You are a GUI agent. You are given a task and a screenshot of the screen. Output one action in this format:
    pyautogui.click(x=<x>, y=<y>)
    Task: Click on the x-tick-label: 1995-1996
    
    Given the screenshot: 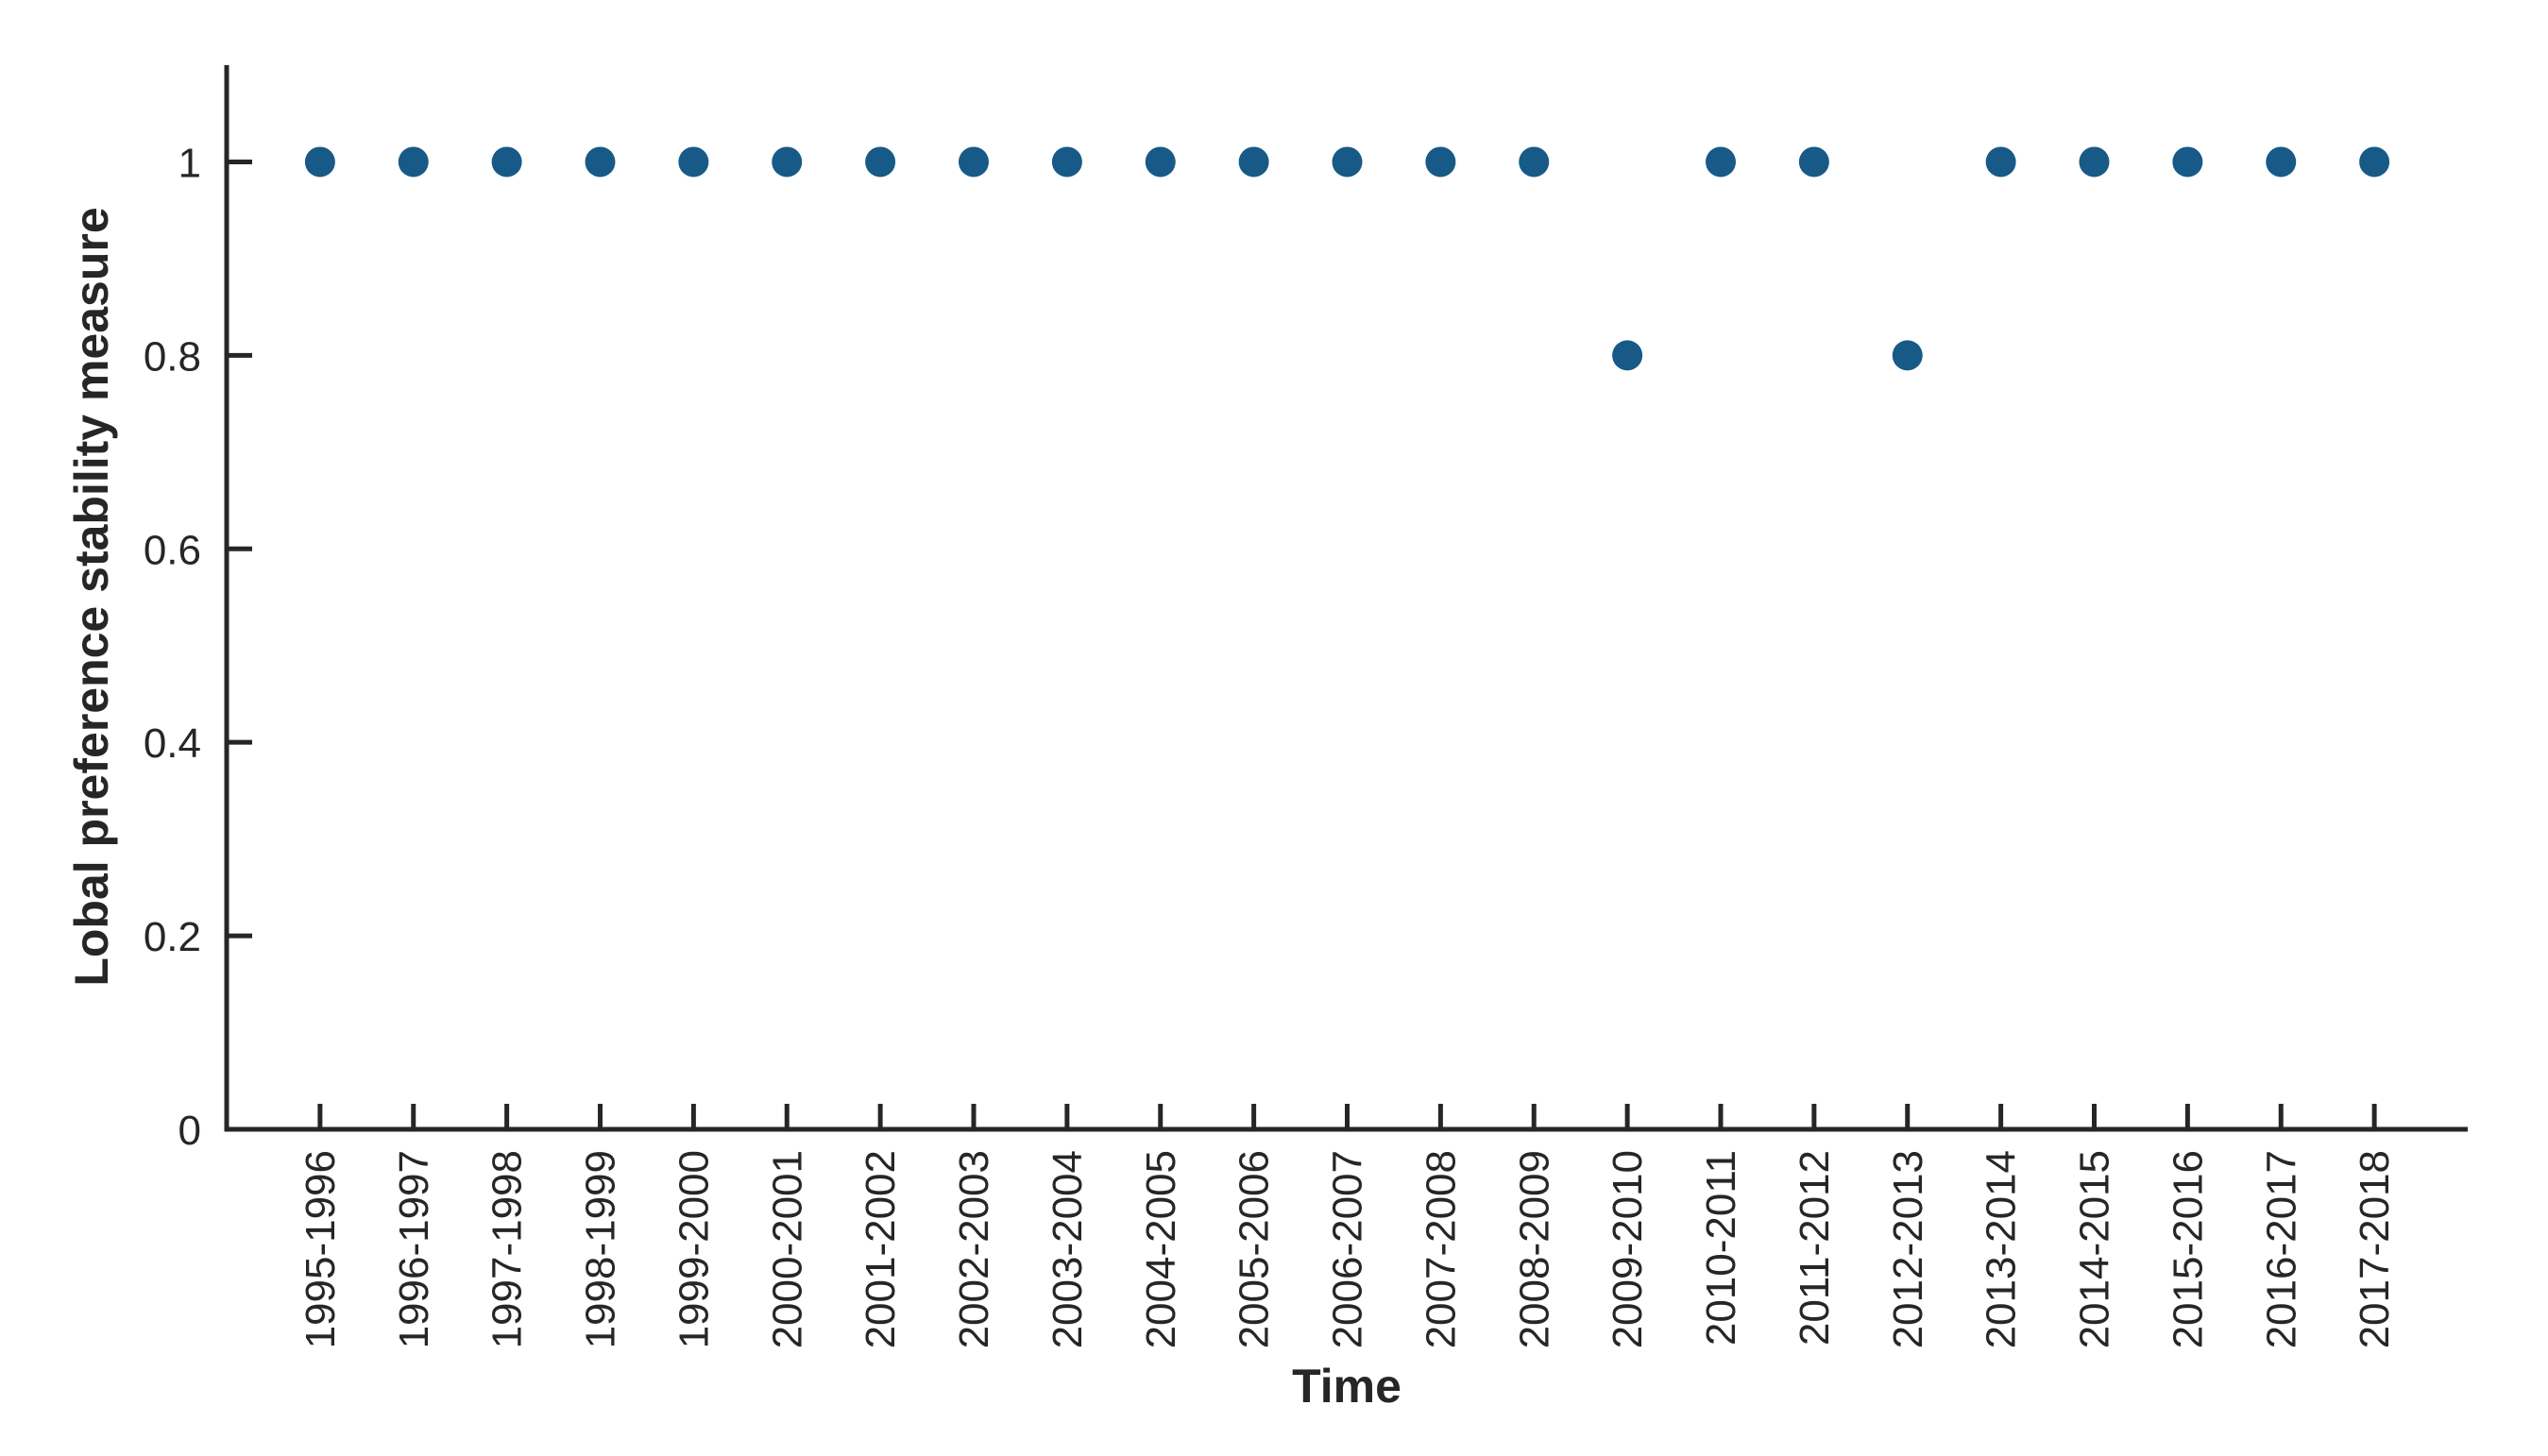 What is the action you would take?
    pyautogui.click(x=320, y=1249)
    